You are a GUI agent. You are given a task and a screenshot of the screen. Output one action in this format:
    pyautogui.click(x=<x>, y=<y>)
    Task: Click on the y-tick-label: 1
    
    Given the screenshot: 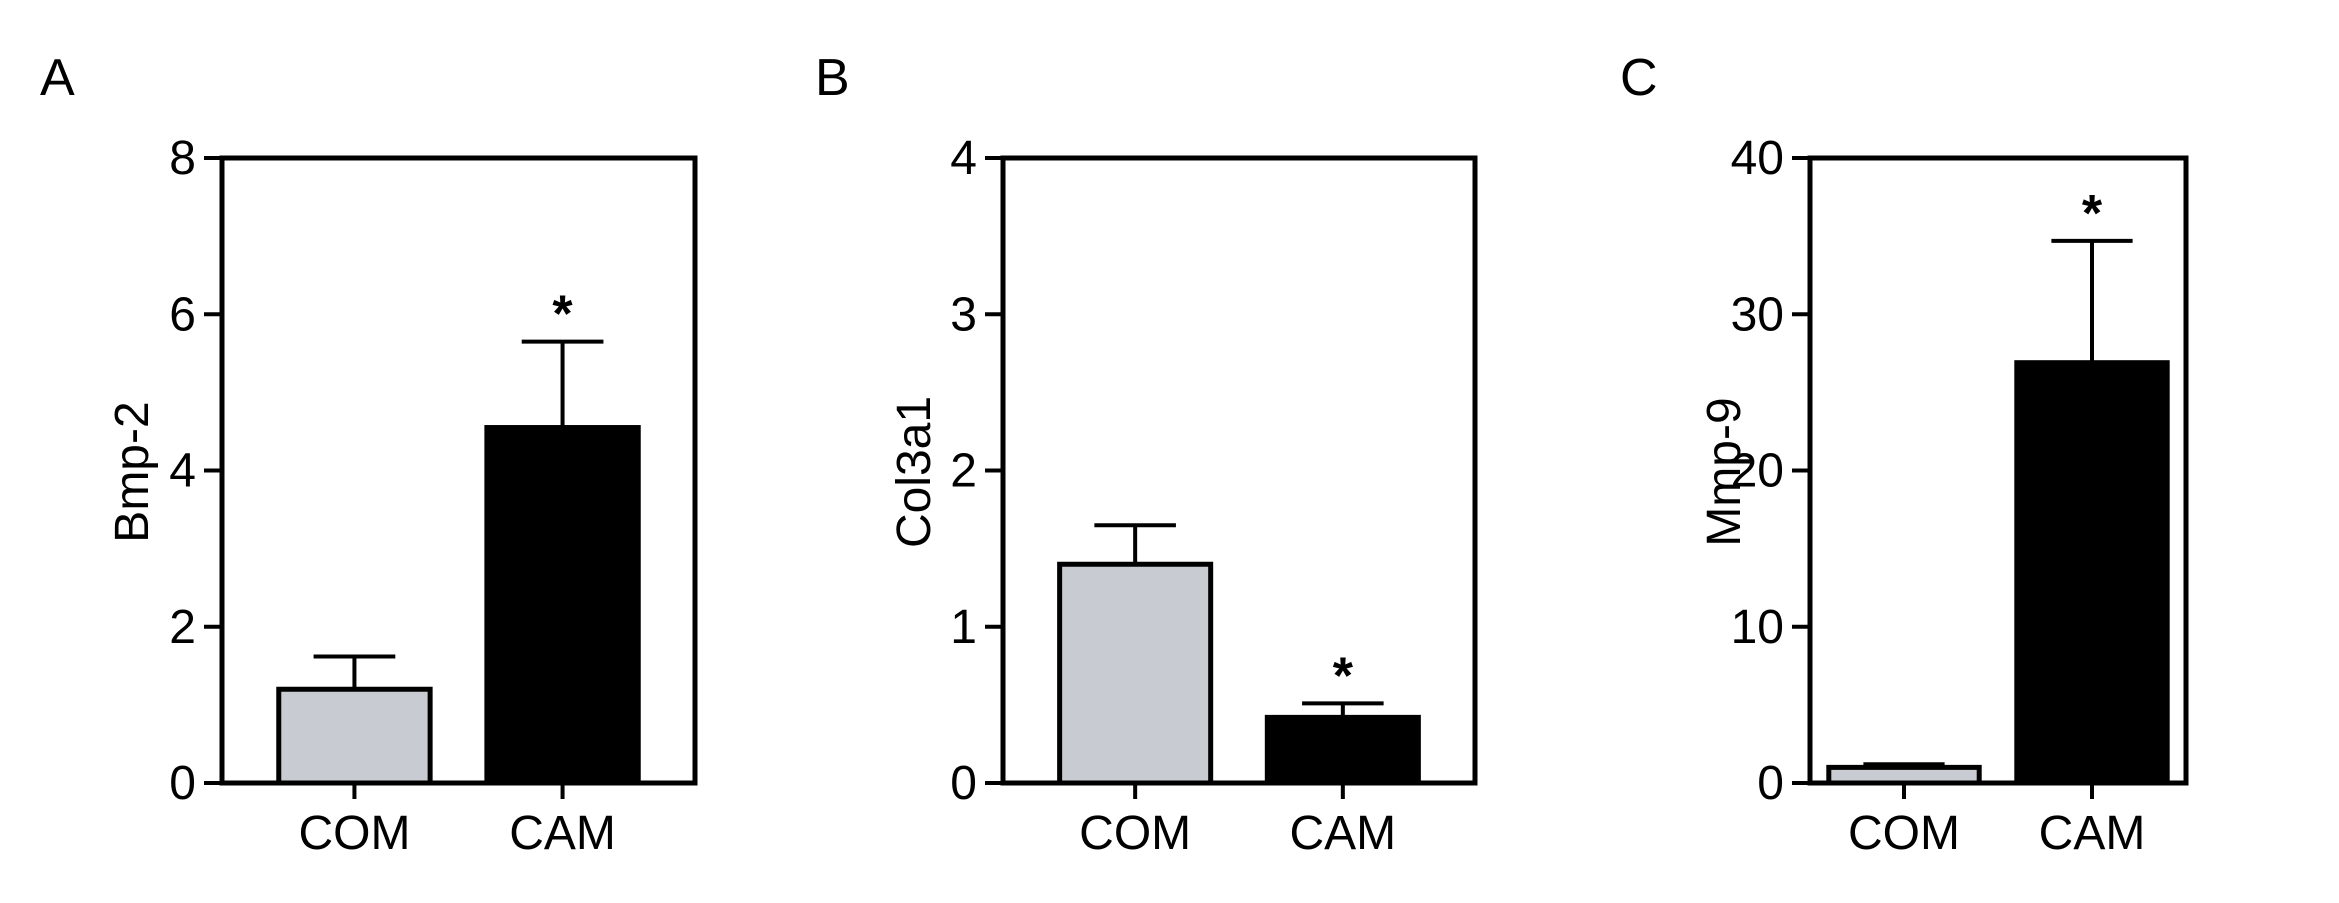 What is the action you would take?
    pyautogui.click(x=963, y=627)
    